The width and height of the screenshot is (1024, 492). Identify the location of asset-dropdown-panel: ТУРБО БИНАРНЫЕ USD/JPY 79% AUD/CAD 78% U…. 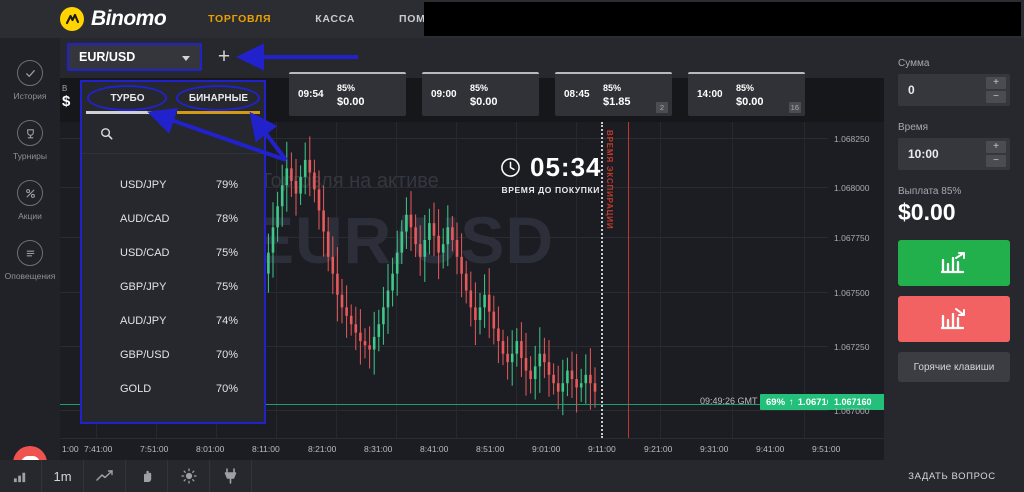
(173, 252).